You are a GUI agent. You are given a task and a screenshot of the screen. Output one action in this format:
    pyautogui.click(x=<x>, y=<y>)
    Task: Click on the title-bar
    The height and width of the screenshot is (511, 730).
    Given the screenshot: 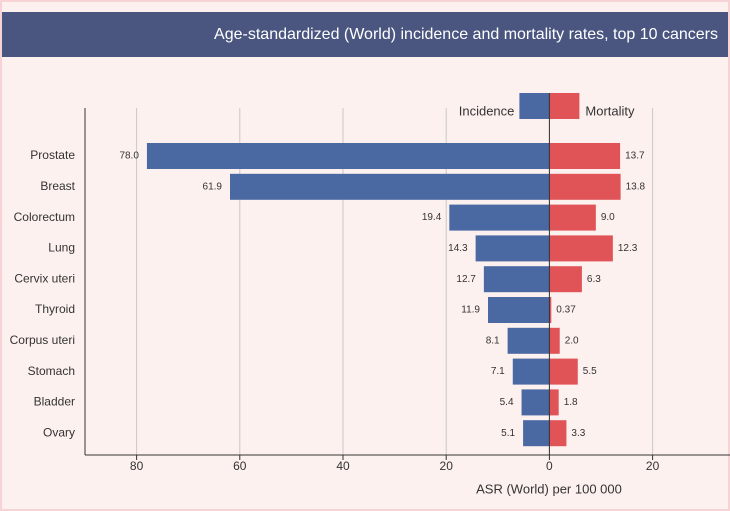 What is the action you would take?
    pyautogui.click(x=365, y=34)
    